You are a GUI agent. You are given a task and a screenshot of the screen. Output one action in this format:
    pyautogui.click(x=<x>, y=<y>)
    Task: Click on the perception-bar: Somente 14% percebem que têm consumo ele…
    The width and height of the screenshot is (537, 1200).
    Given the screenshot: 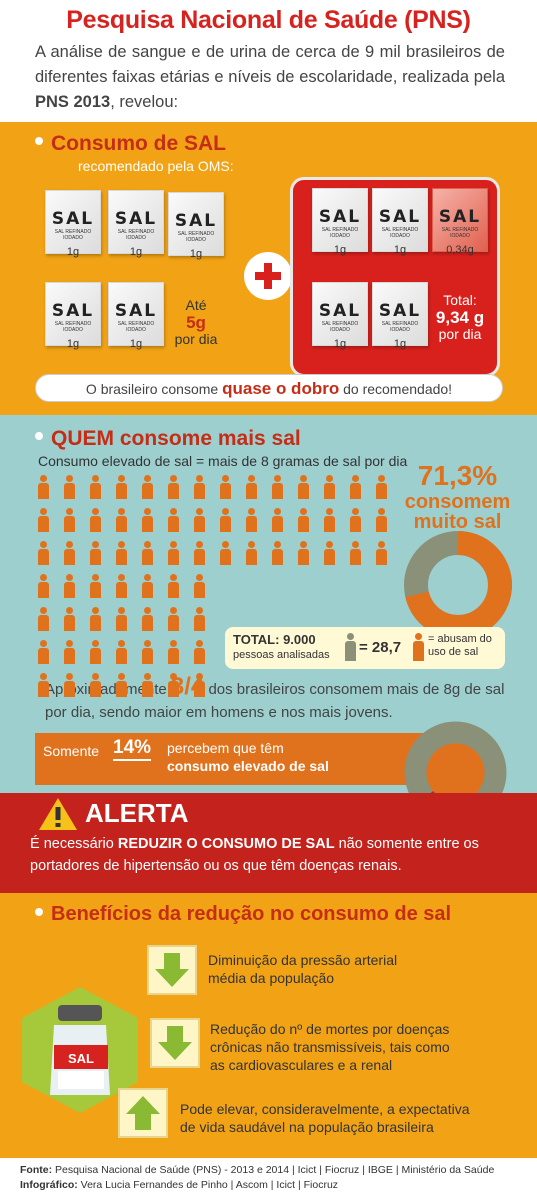 What is the action you would take?
    pyautogui.click(x=250, y=759)
    